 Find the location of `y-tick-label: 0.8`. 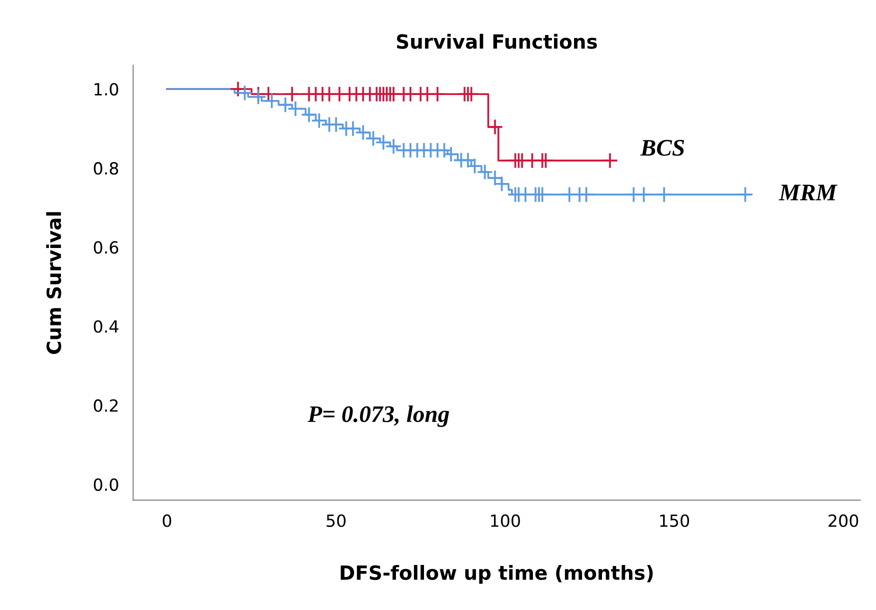

y-tick-label: 0.8 is located at coordinates (106, 168).